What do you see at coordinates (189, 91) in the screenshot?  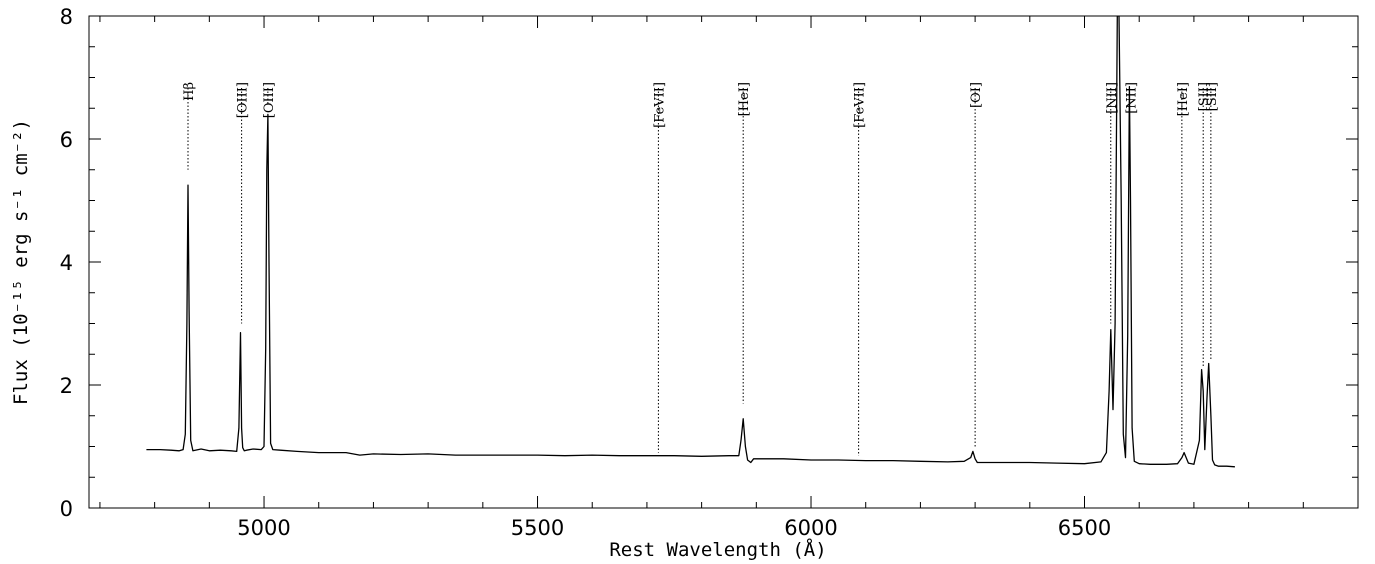 I see `line-label: Hβ` at bounding box center [189, 91].